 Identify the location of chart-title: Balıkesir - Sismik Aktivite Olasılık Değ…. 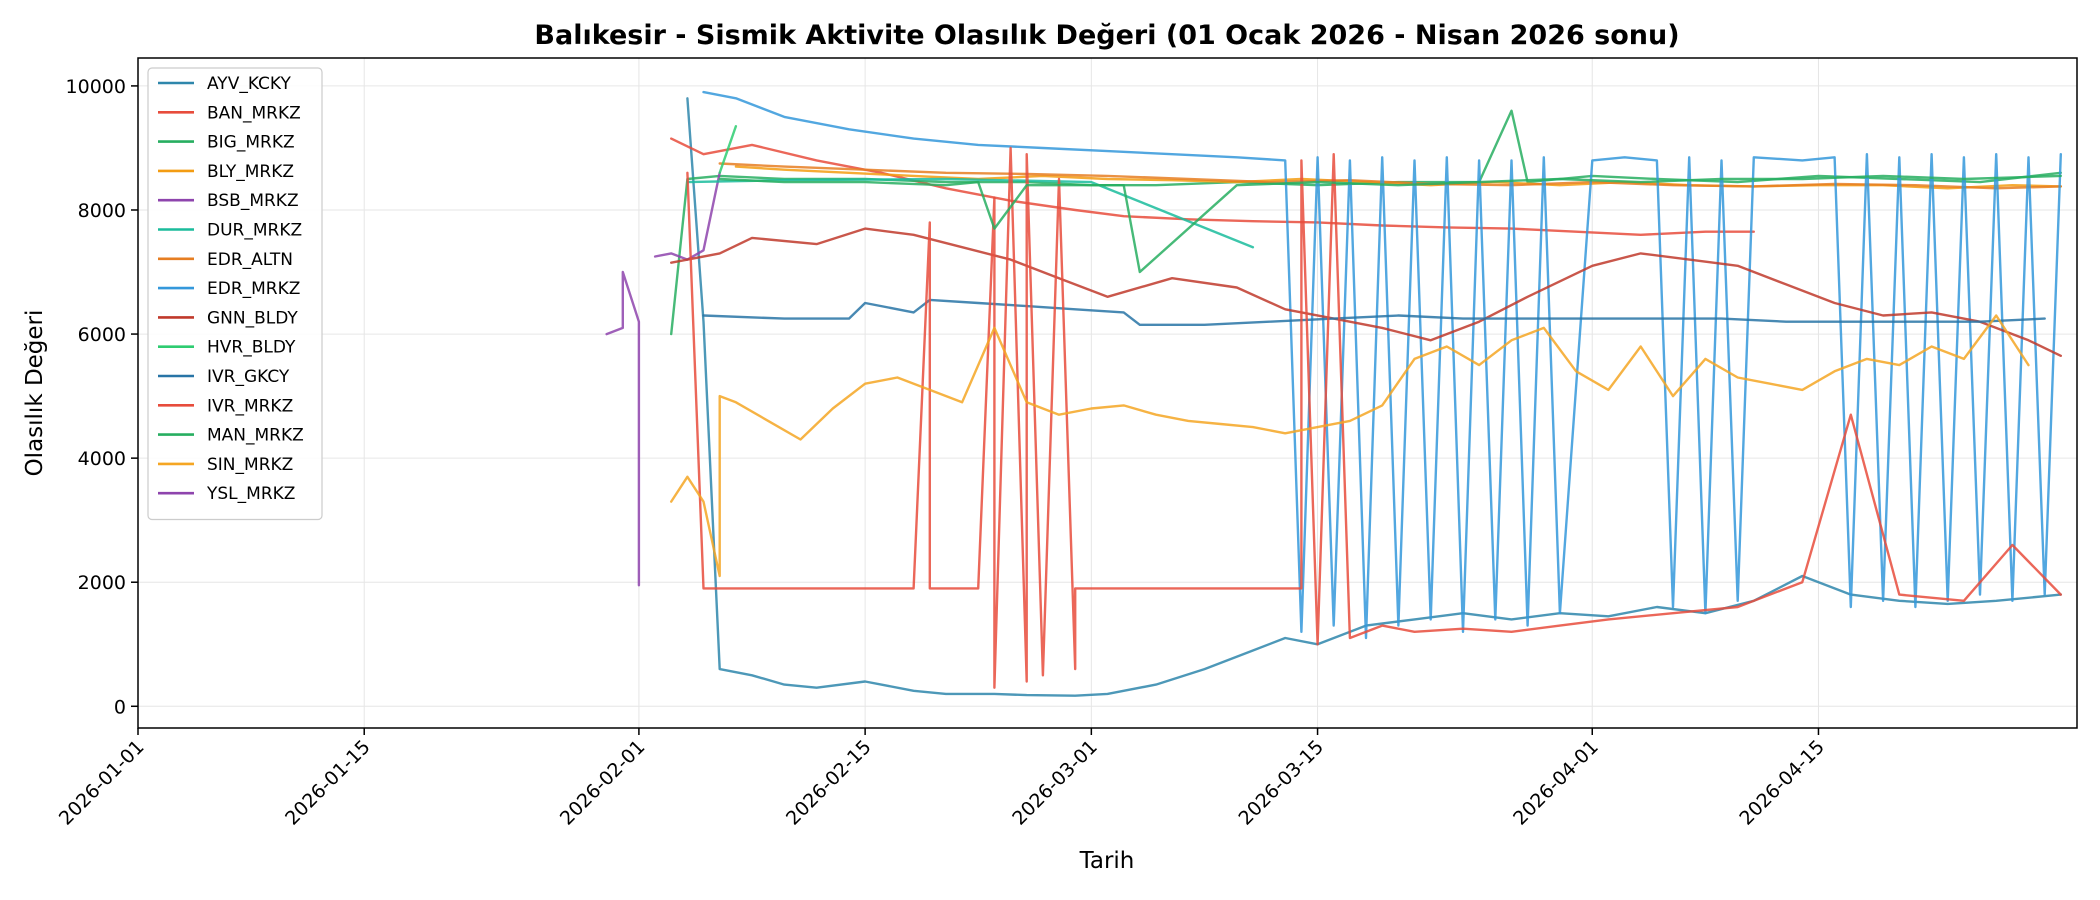
(1106, 35).